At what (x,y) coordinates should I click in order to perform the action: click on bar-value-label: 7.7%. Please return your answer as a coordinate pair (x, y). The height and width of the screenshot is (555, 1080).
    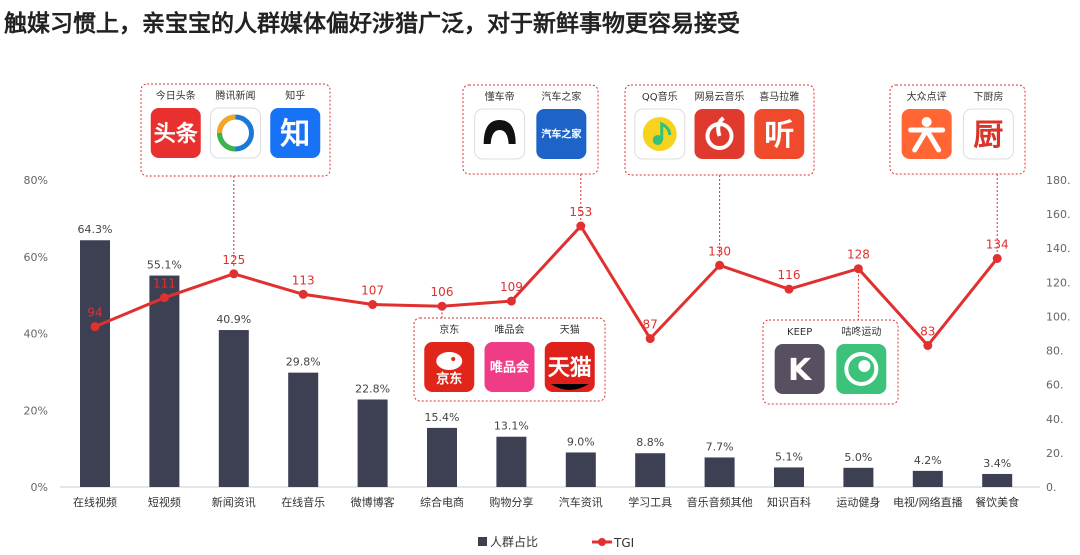
    Looking at the image, I should click on (720, 446).